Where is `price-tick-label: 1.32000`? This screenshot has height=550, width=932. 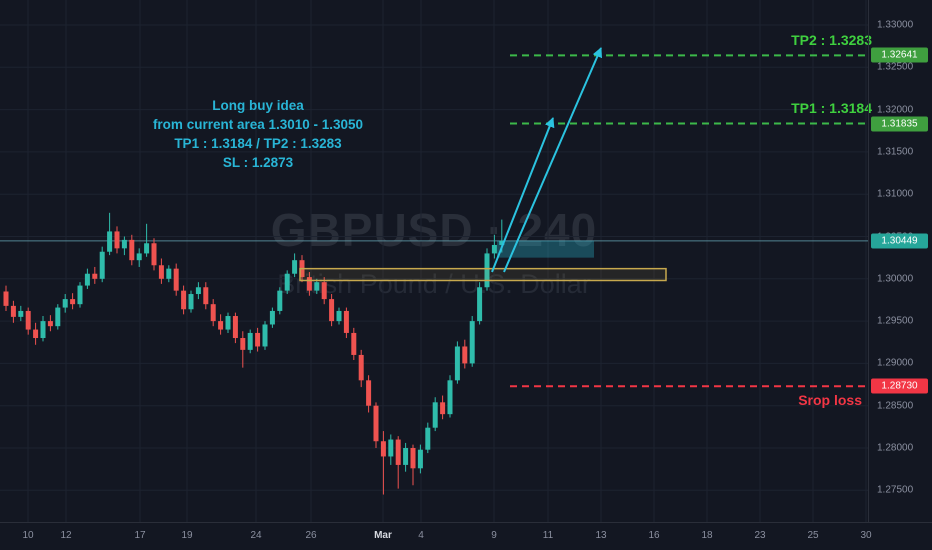
price-tick-label: 1.32000 is located at coordinates (895, 110).